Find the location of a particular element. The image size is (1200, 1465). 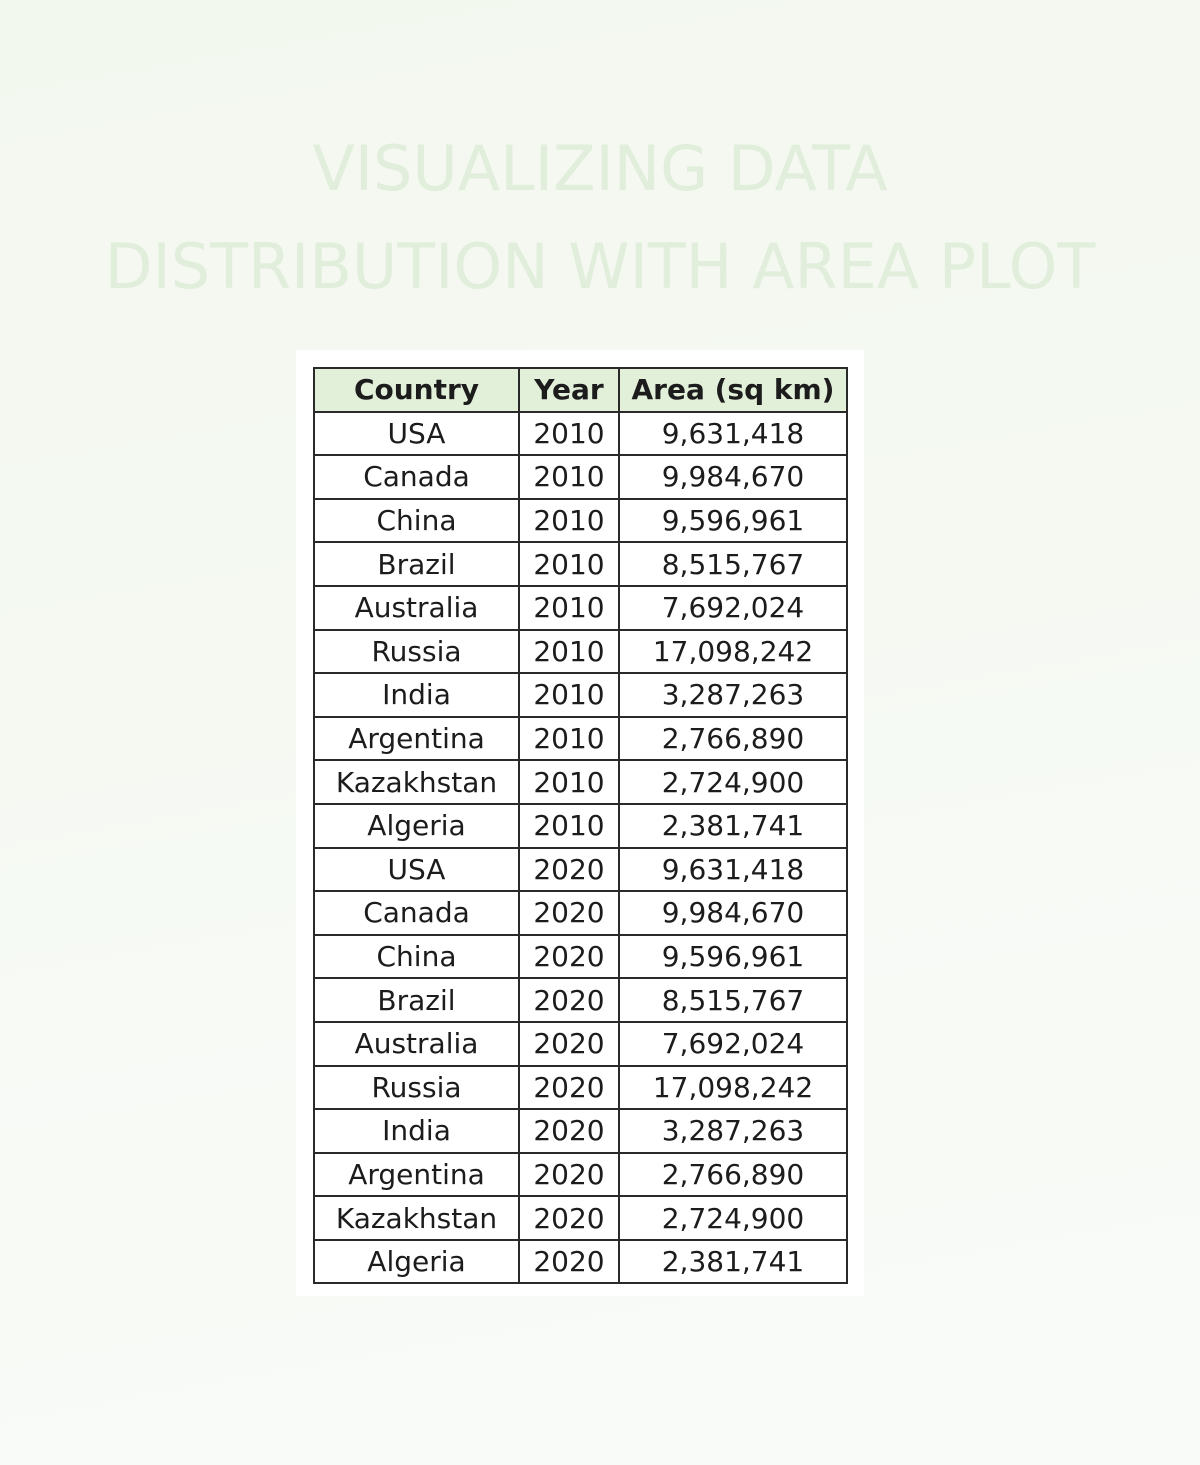

table-row: Algeria 2010 2,381,741 is located at coordinates (580, 825).